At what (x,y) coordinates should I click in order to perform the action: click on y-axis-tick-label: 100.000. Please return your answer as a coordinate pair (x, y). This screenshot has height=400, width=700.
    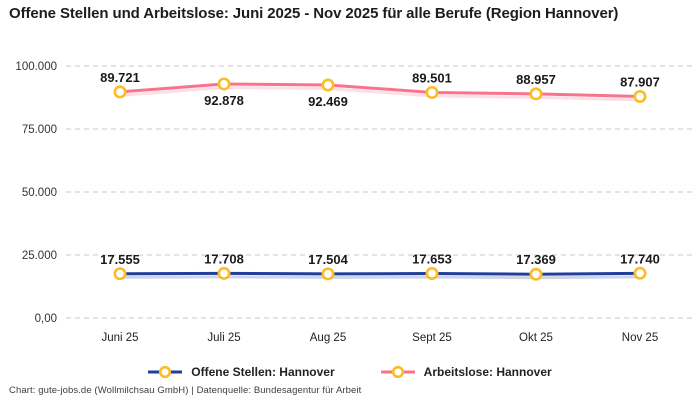
    Looking at the image, I should click on (36, 67).